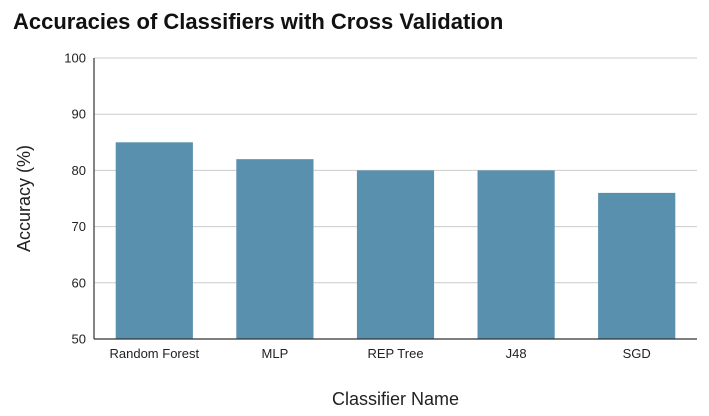 Image resolution: width=709 pixels, height=416 pixels. What do you see at coordinates (79, 114) in the screenshot?
I see `y-tick-label: 90` at bounding box center [79, 114].